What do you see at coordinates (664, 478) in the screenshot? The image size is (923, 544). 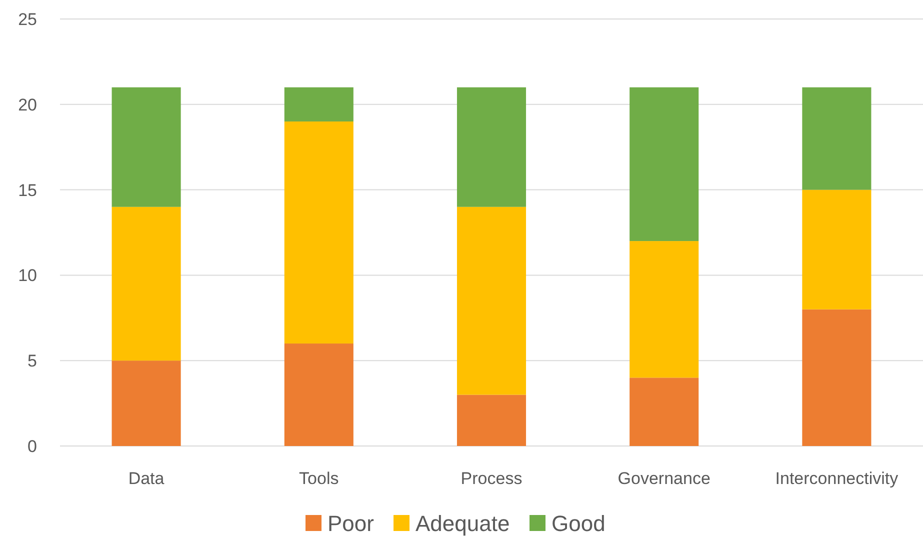 I see `x-tick-label: Governance` at bounding box center [664, 478].